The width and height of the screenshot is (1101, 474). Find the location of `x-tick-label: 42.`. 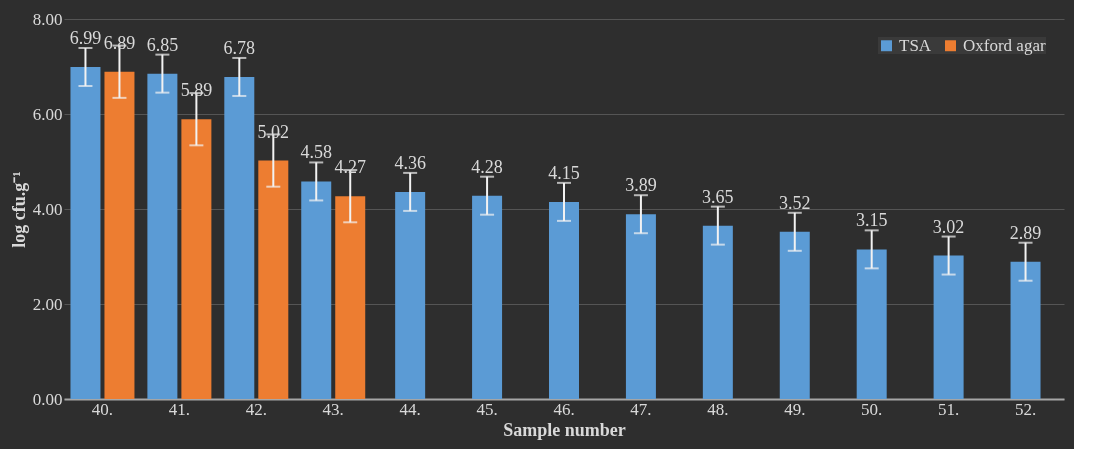

x-tick-label: 42. is located at coordinates (256, 409).